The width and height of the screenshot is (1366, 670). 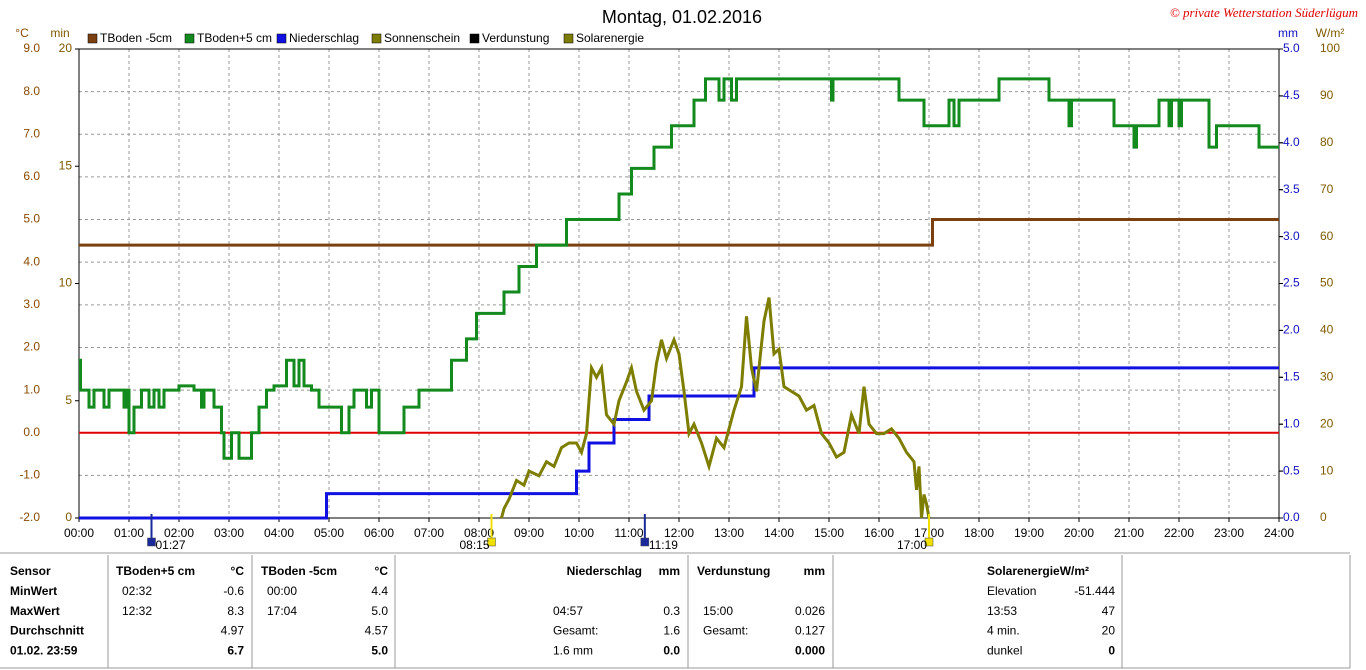 I want to click on y-tick-label: -1.0, so click(x=29, y=475).